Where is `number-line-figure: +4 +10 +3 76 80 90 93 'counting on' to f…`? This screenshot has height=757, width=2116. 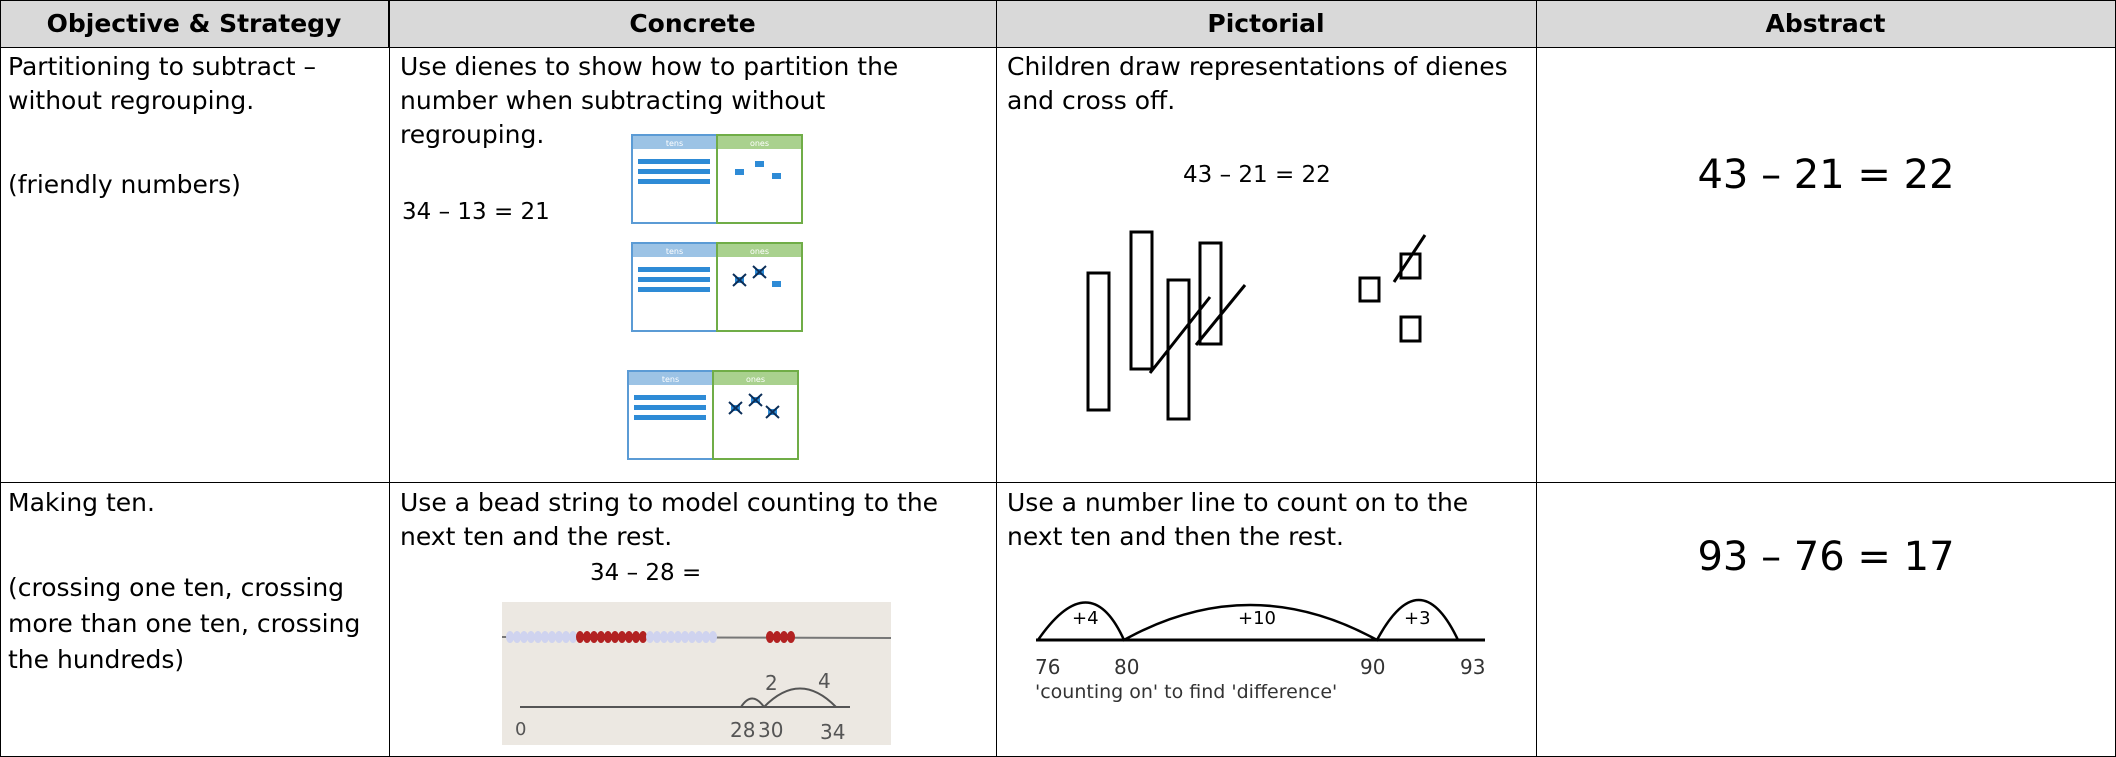 number-line-figure: +4 +10 +3 76 80 90 93 'counting on' to f… is located at coordinates (1260, 650).